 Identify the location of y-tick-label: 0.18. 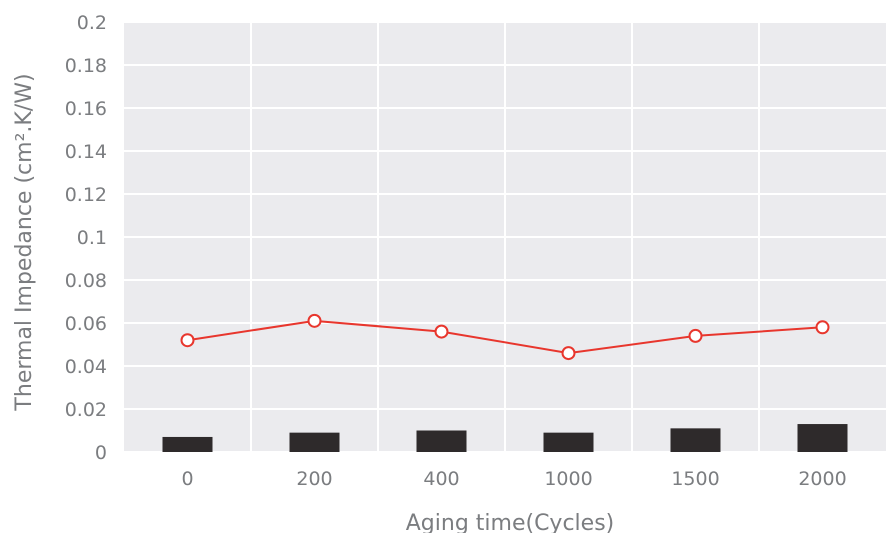
(86, 66).